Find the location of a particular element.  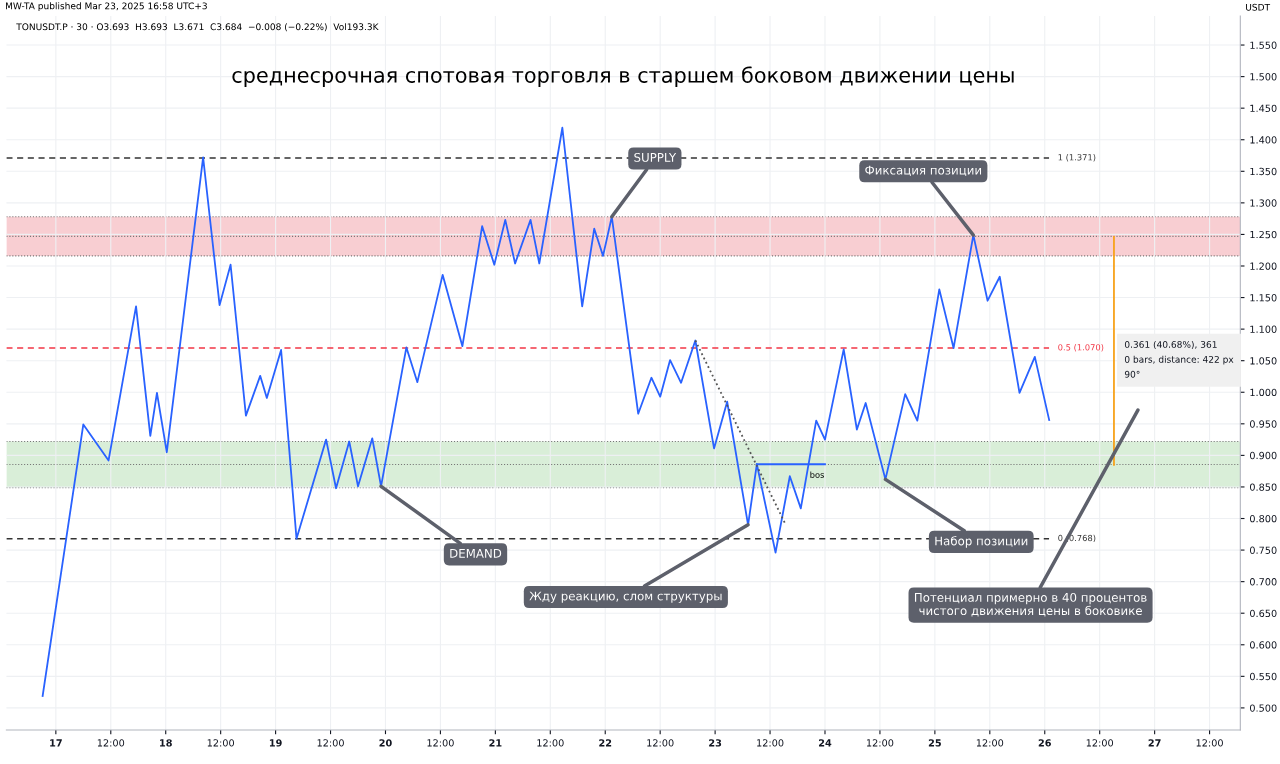

y-tick-label: 1.400 is located at coordinates (1263, 140).